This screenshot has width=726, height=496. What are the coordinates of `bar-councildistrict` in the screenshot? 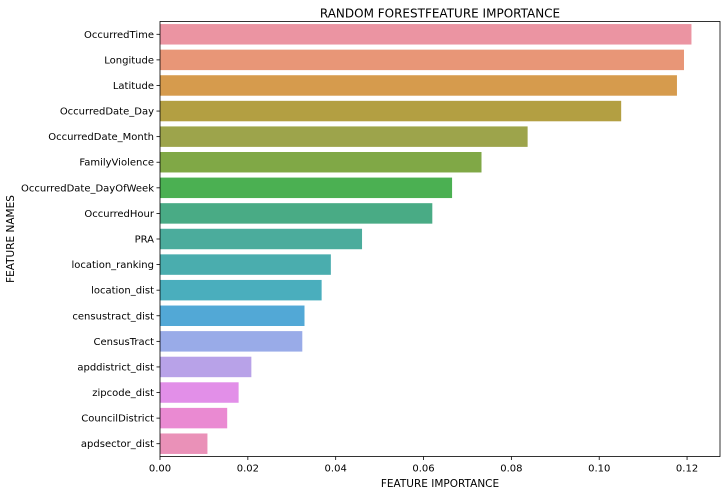 It's located at (194, 418).